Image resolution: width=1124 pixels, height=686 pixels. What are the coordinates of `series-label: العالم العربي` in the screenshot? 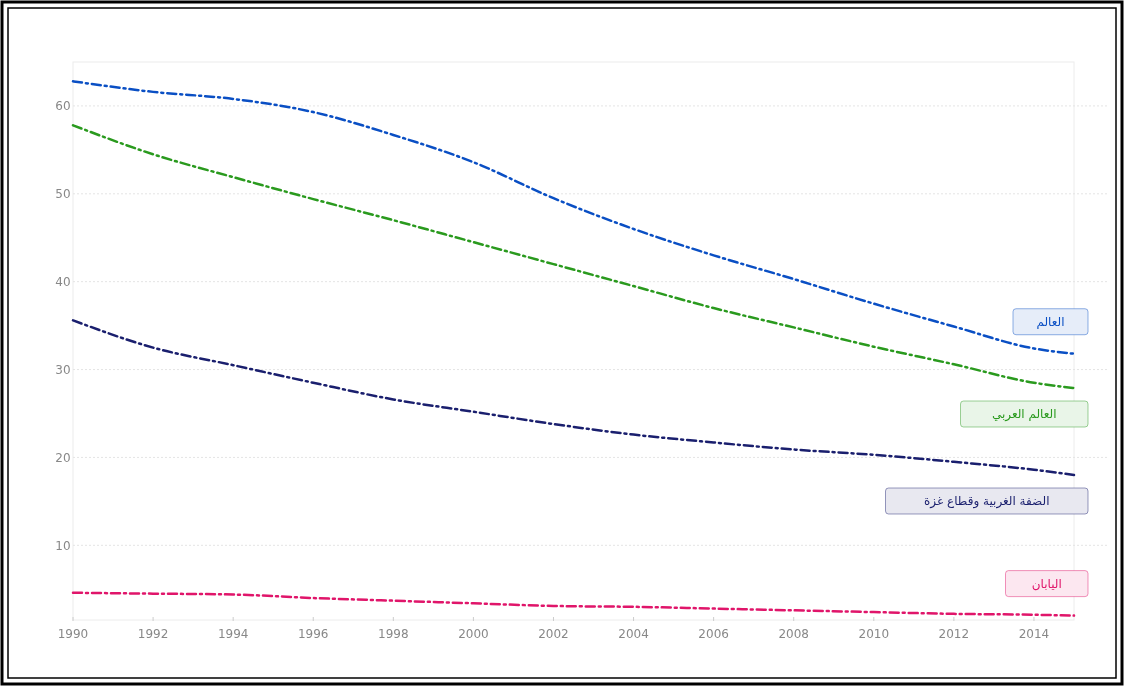 It's located at (1024, 415).